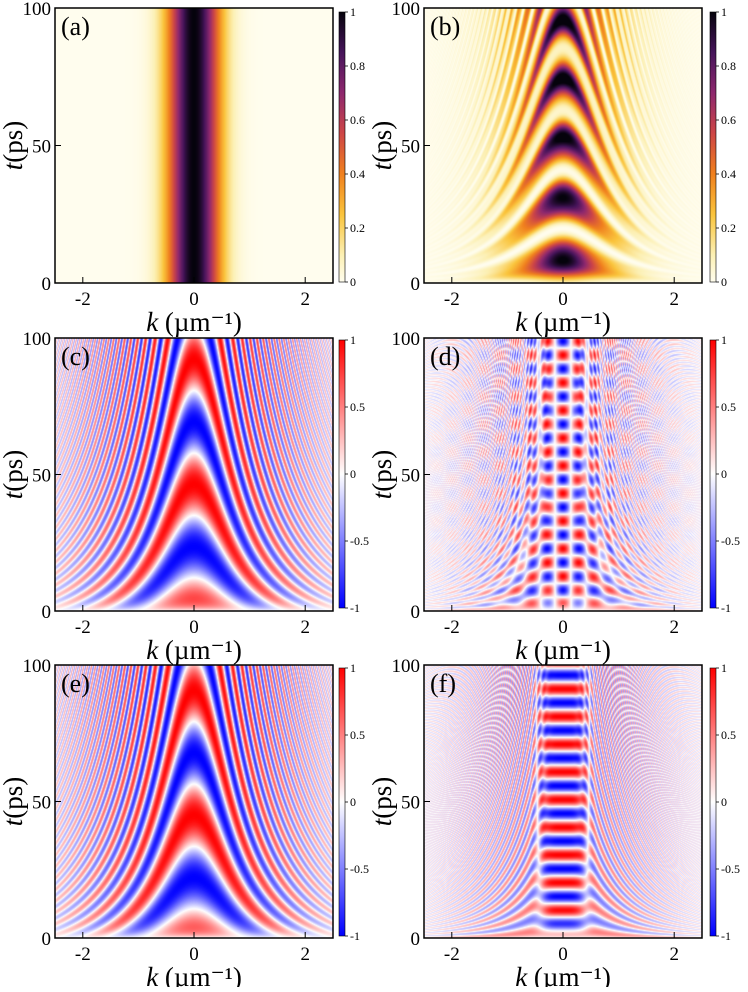 This screenshot has height=992, width=748. What do you see at coordinates (445, 26) in the screenshot?
I see `panel-label: (b)` at bounding box center [445, 26].